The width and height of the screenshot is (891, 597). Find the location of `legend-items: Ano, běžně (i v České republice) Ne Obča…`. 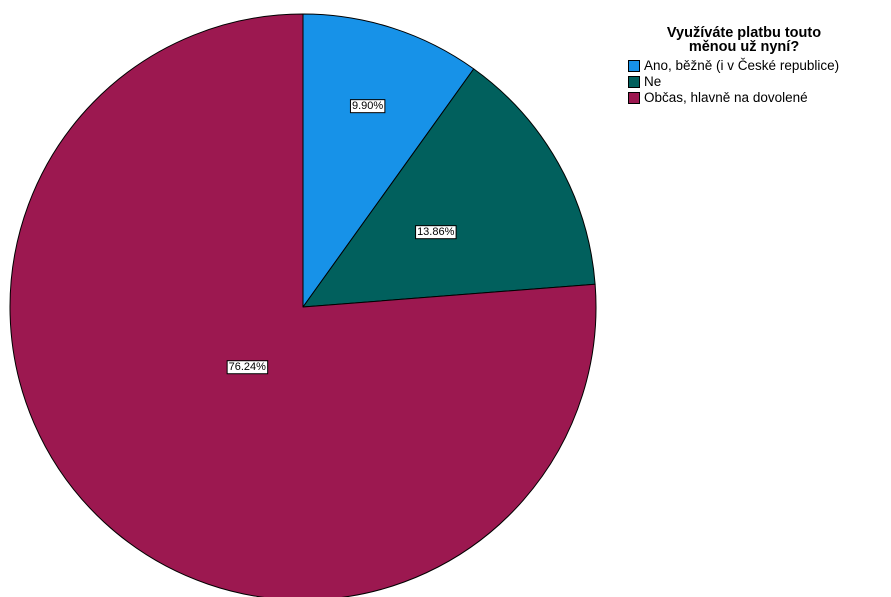

legend-items: Ano, běžně (i v České republice) Ne Obča… is located at coordinates (759, 81).